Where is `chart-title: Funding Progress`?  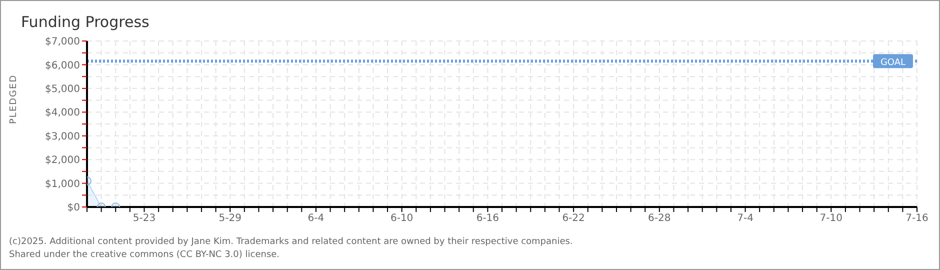
chart-title: Funding Progress is located at coordinates (85, 22).